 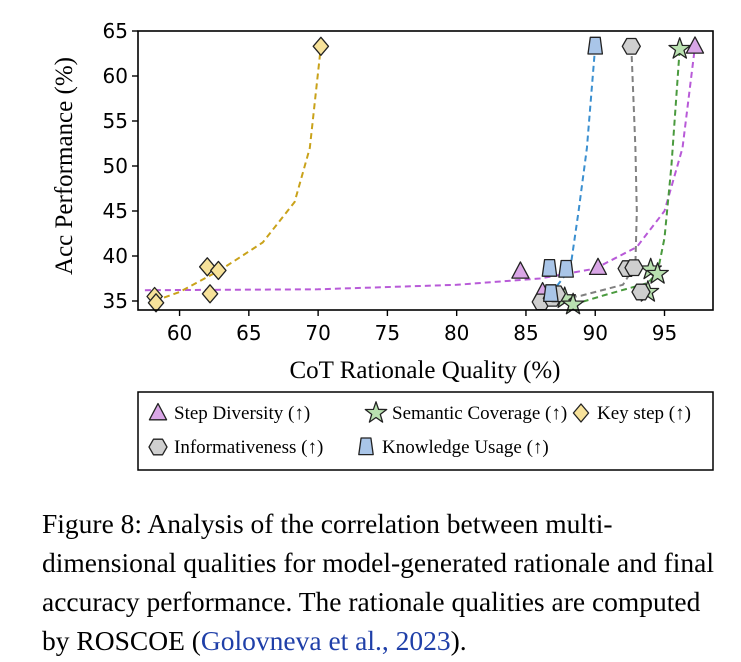 What do you see at coordinates (115, 256) in the screenshot?
I see `y-tick-label: 40` at bounding box center [115, 256].